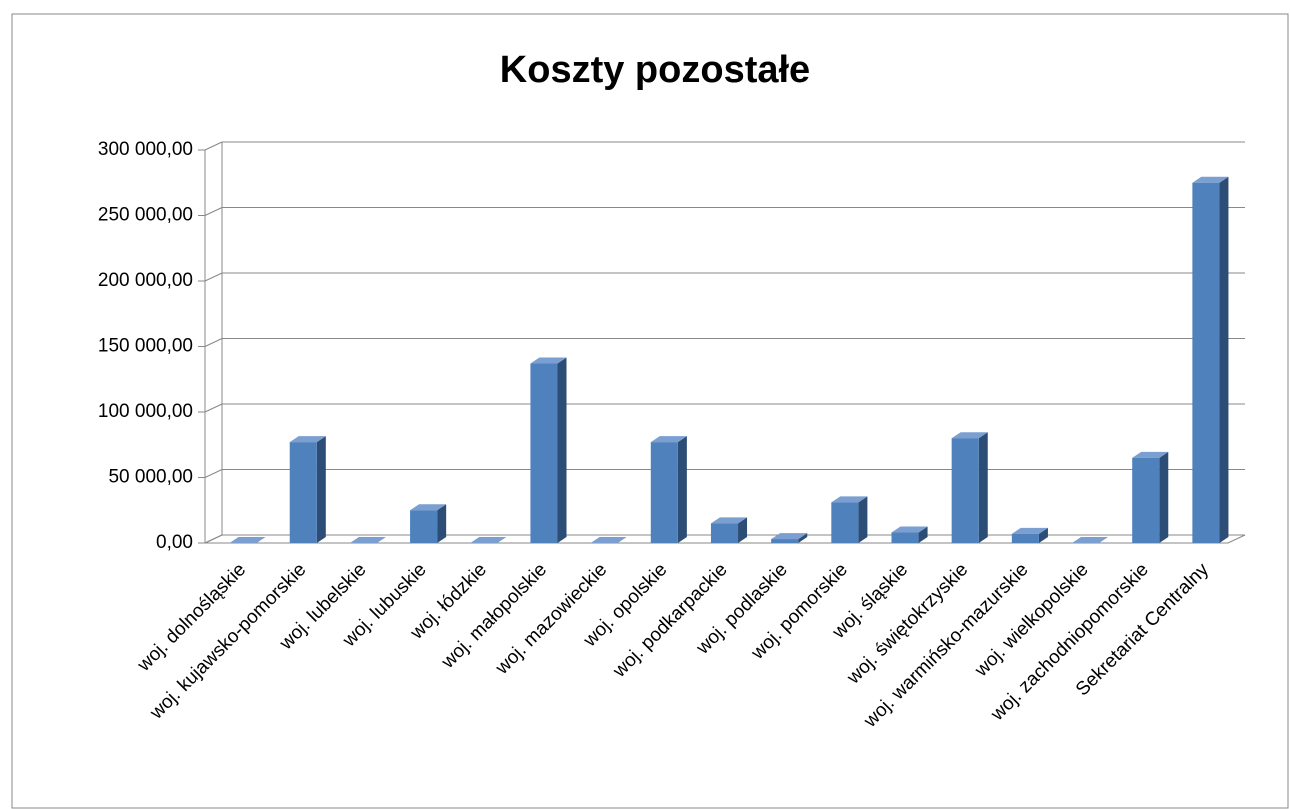 Image resolution: width=1290 pixels, height=809 pixels. Describe the element at coordinates (145, 411) in the screenshot. I see `y-tick-label: 100 000,00` at that location.